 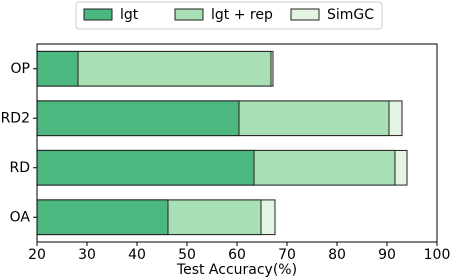 I want to click on x-tick-label: 20, so click(x=37, y=255).